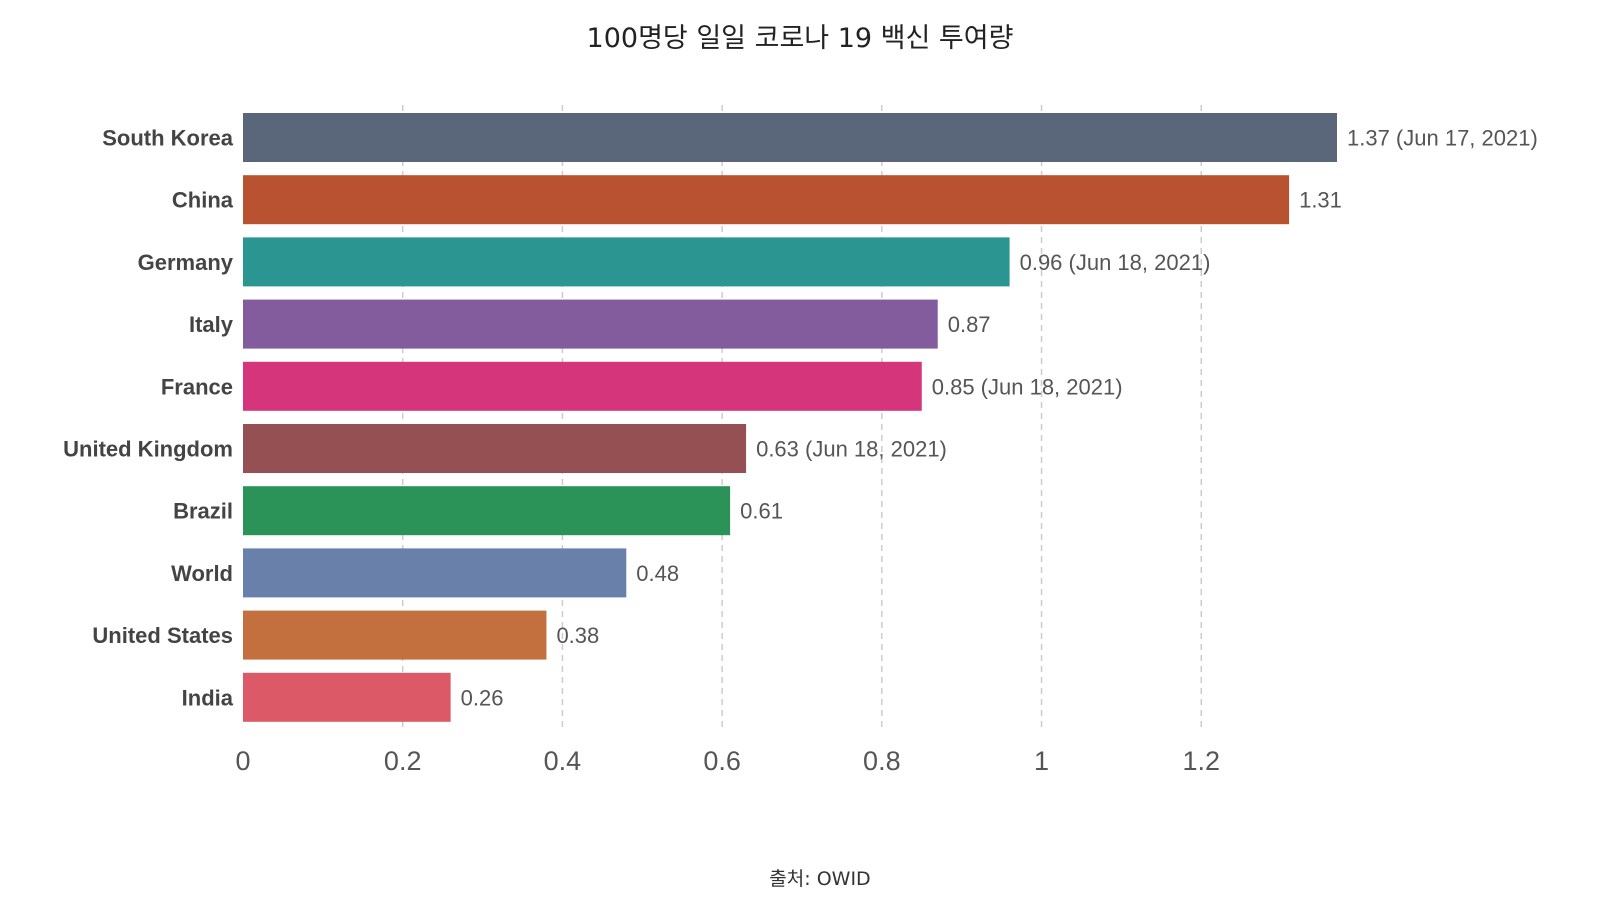 This screenshot has width=1600, height=900. What do you see at coordinates (577, 635) in the screenshot?
I see `value-label-united-states: 0.38` at bounding box center [577, 635].